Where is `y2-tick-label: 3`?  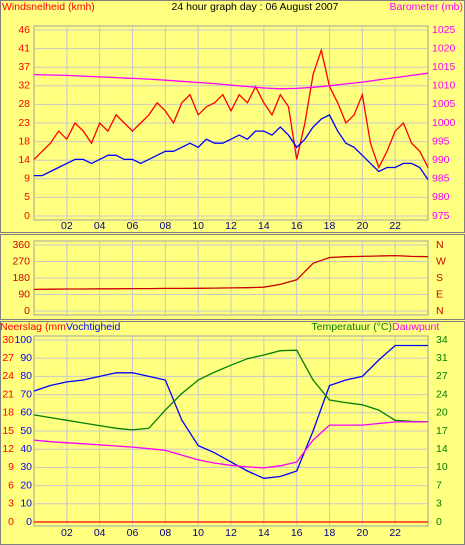
y2-tick-label: 3 is located at coordinates (439, 504).